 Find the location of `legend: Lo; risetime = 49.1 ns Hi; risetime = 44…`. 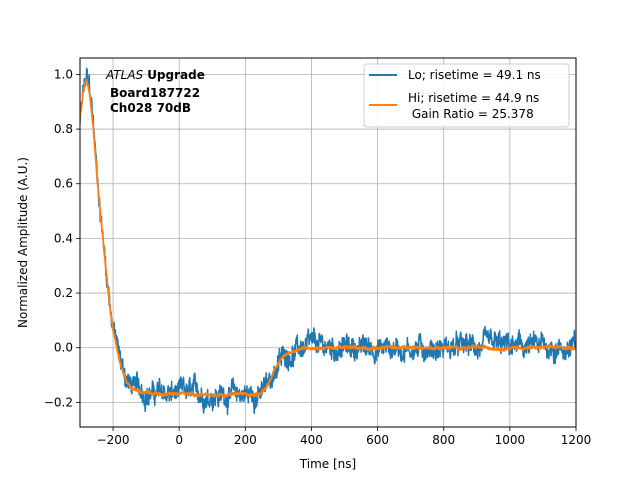

legend: Lo; risetime = 49.1 ns Hi; risetime = 44… is located at coordinates (466, 95).